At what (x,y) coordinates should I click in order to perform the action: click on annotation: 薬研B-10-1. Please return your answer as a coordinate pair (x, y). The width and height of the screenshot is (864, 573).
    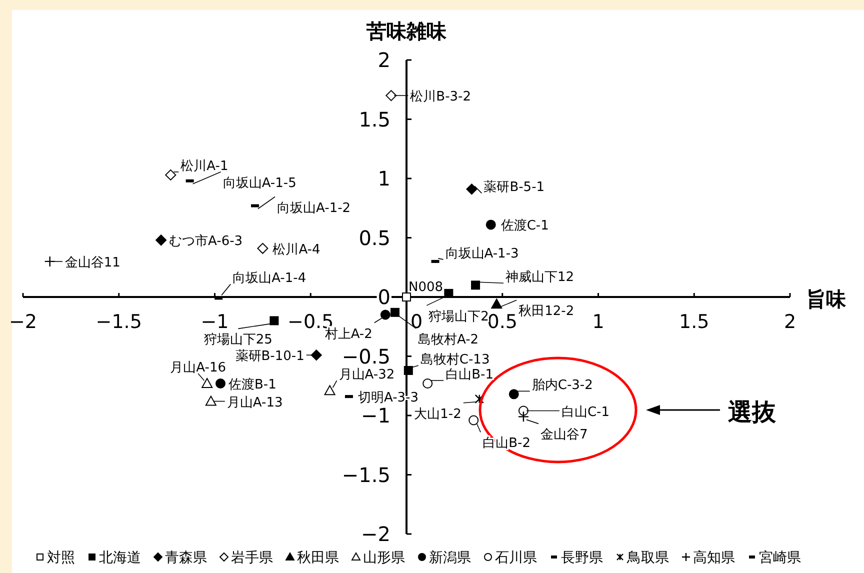
    Looking at the image, I should click on (269, 356).